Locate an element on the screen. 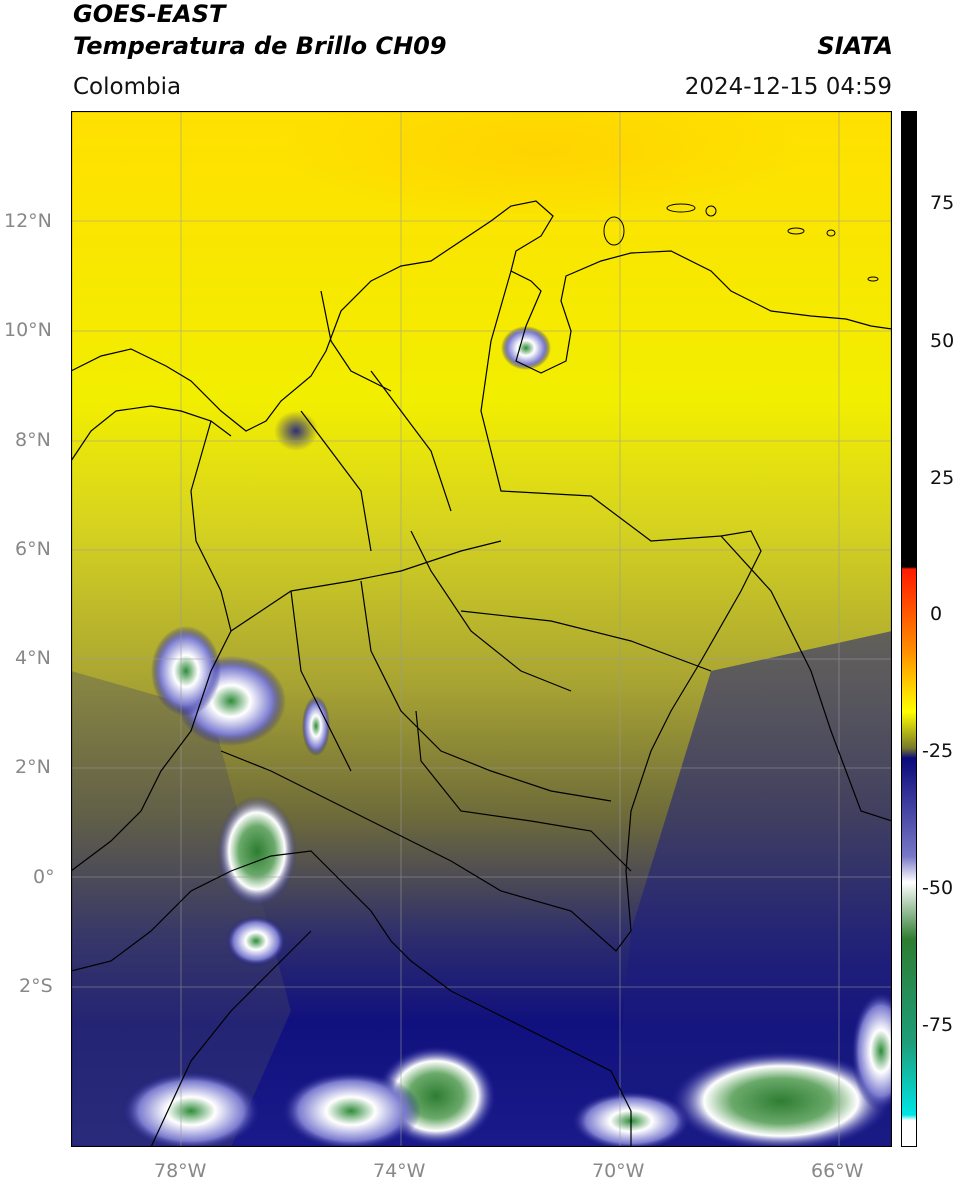 This screenshot has height=1190, width=966. colorbar-tick-minus75: -75 is located at coordinates (938, 1025).